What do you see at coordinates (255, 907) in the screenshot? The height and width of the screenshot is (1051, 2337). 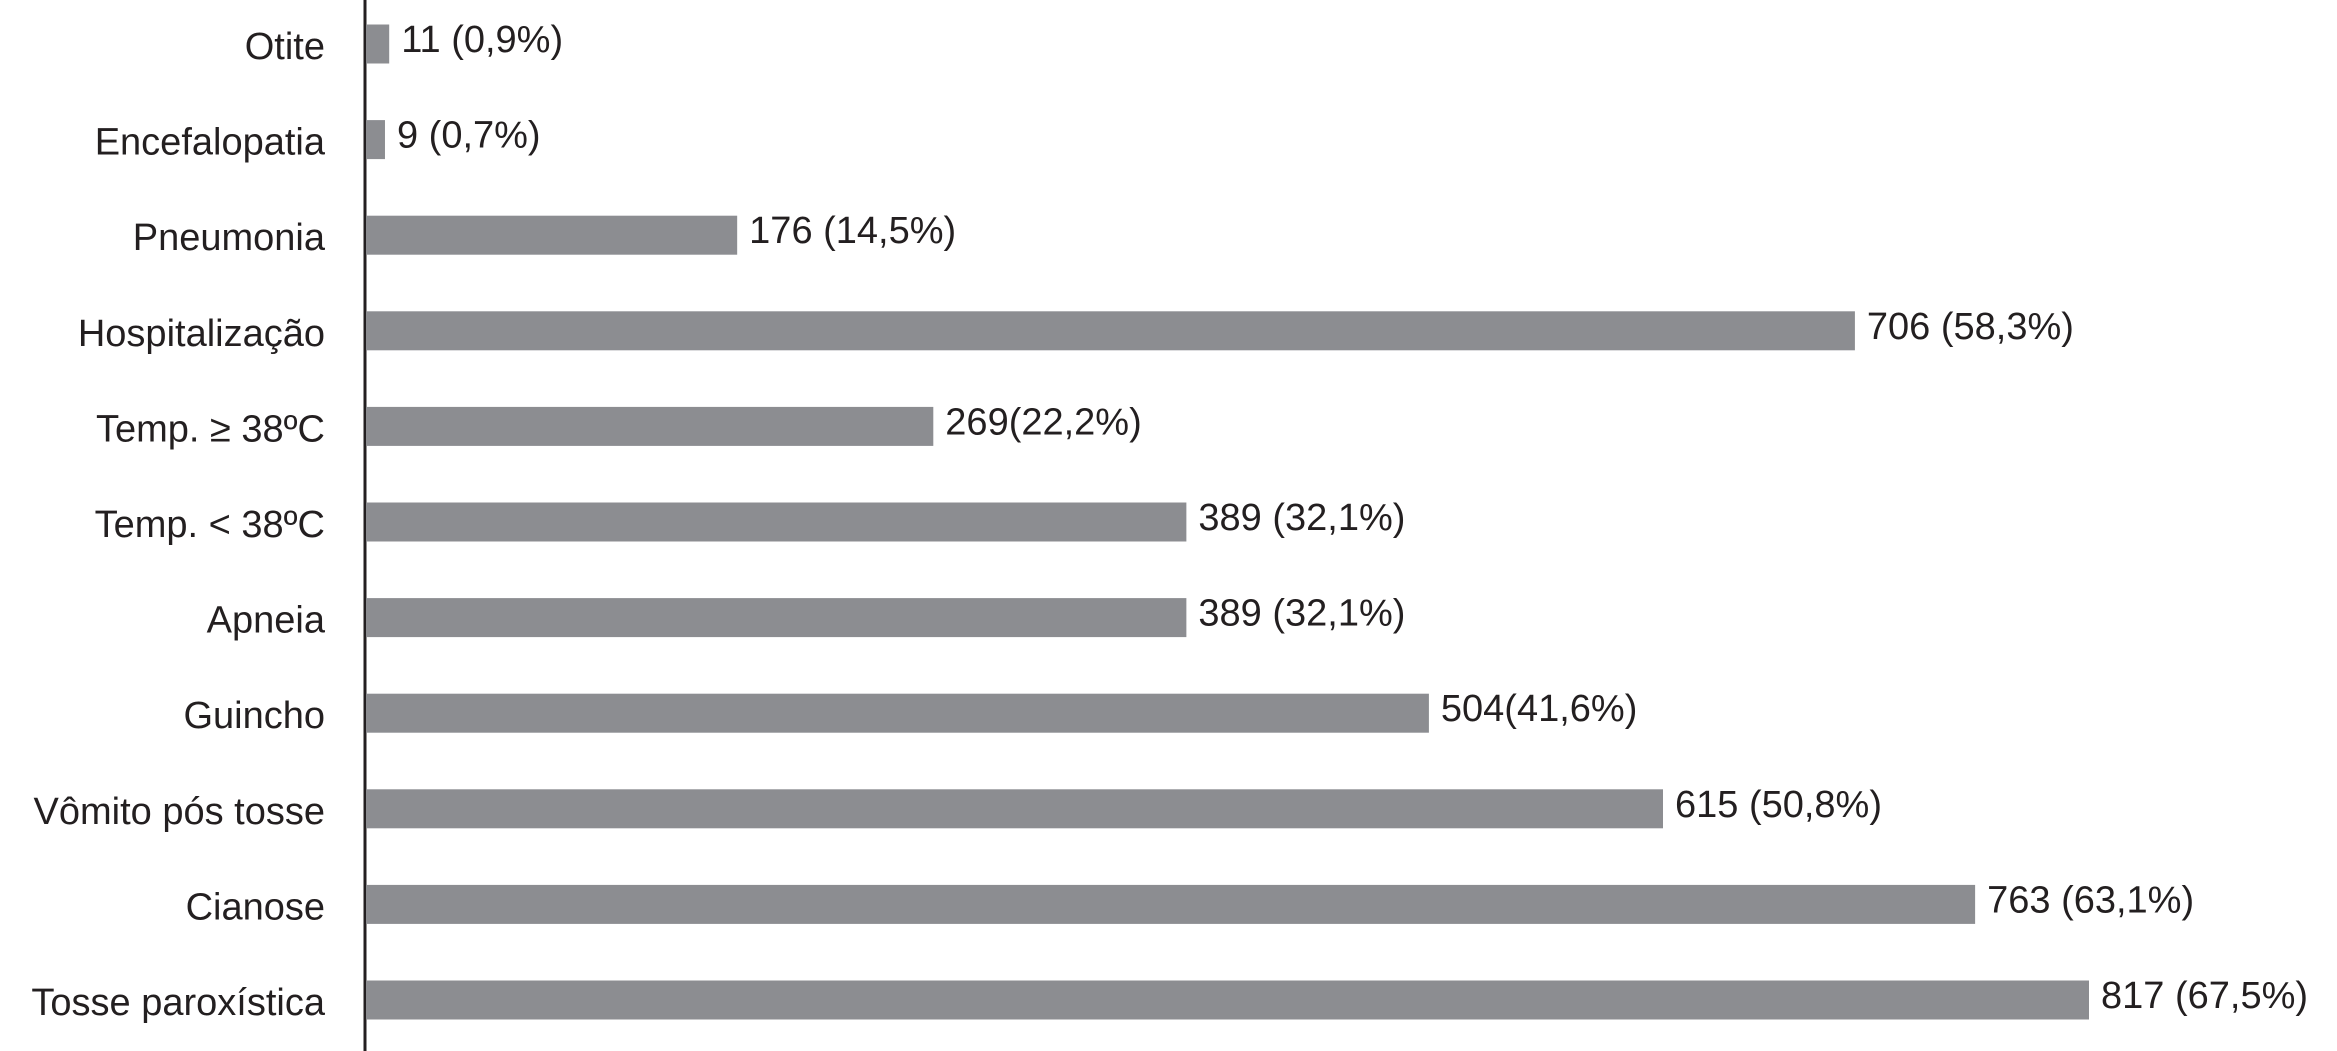 I see `category-label: Cianose` at bounding box center [255, 907].